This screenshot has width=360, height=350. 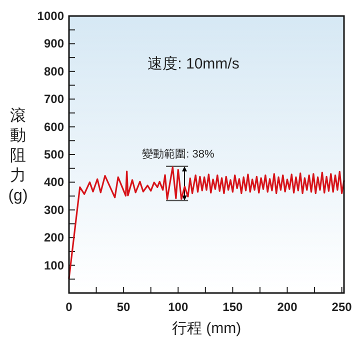 I want to click on x-tick-label: 100, so click(x=178, y=307).